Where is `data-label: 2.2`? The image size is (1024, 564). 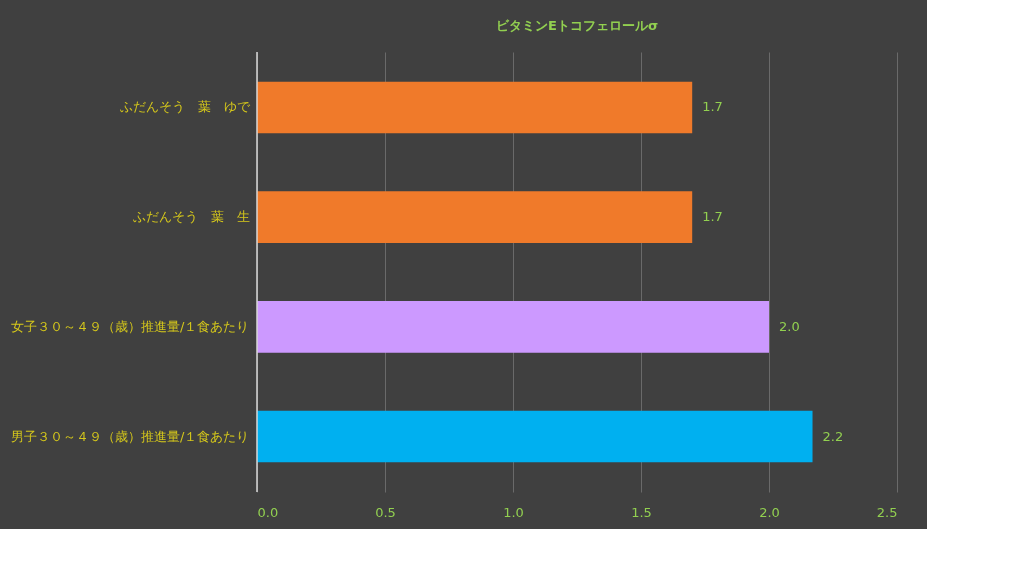
data-label: 2.2 is located at coordinates (833, 436).